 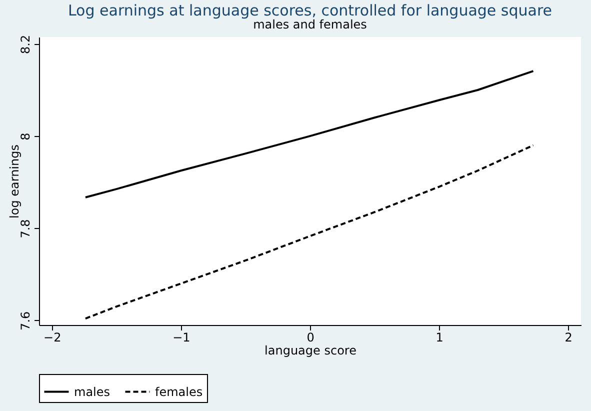 I want to click on y-tick-label: 8, so click(x=25, y=136).